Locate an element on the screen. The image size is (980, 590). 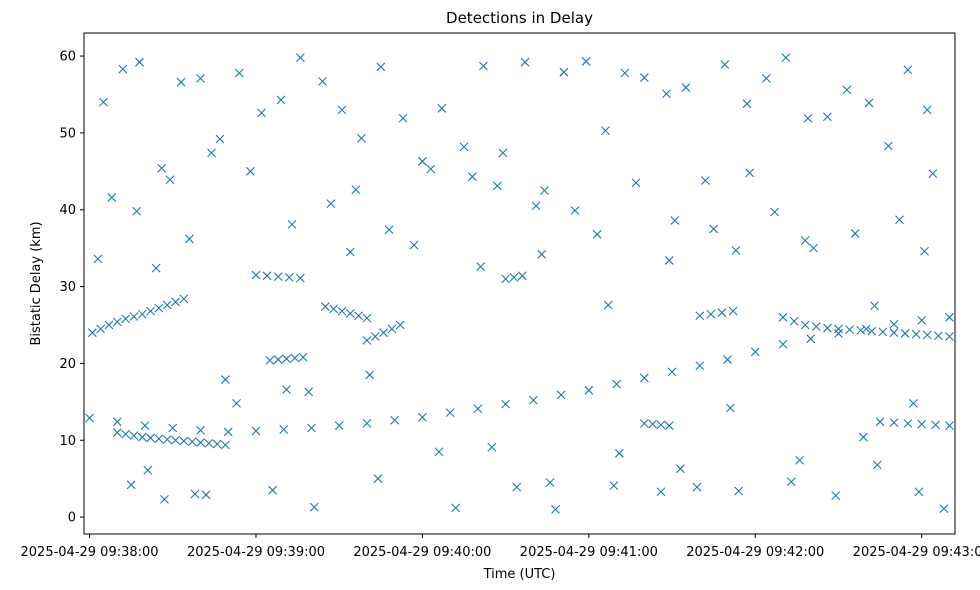
x-tick-label: 2025-04-29 09:40:00 is located at coordinates (422, 552).